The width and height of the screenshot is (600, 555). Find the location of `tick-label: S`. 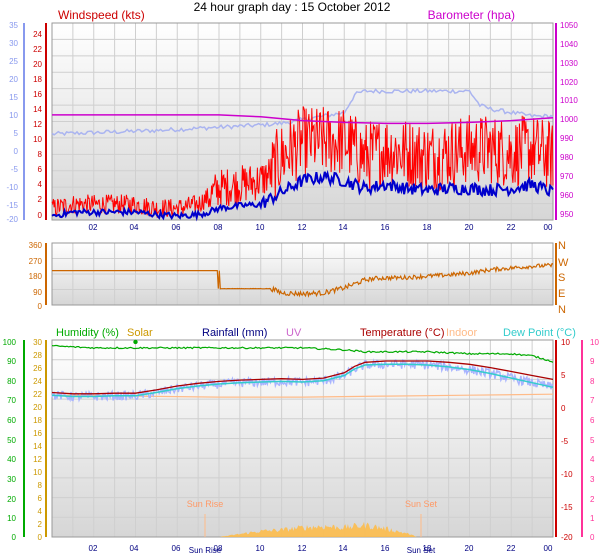

tick-label: S is located at coordinates (561, 278).